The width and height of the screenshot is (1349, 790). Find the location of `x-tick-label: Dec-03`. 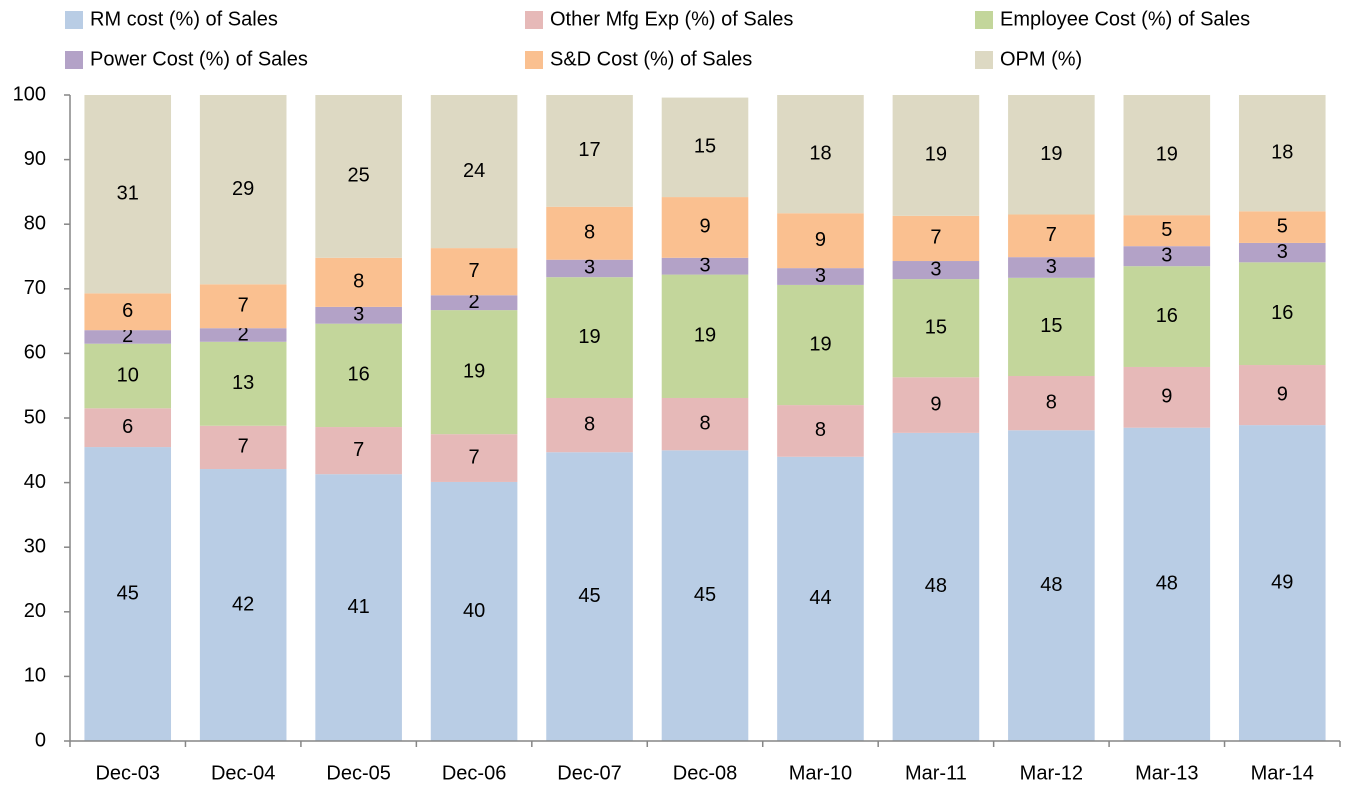

x-tick-label: Dec-03 is located at coordinates (127, 773).